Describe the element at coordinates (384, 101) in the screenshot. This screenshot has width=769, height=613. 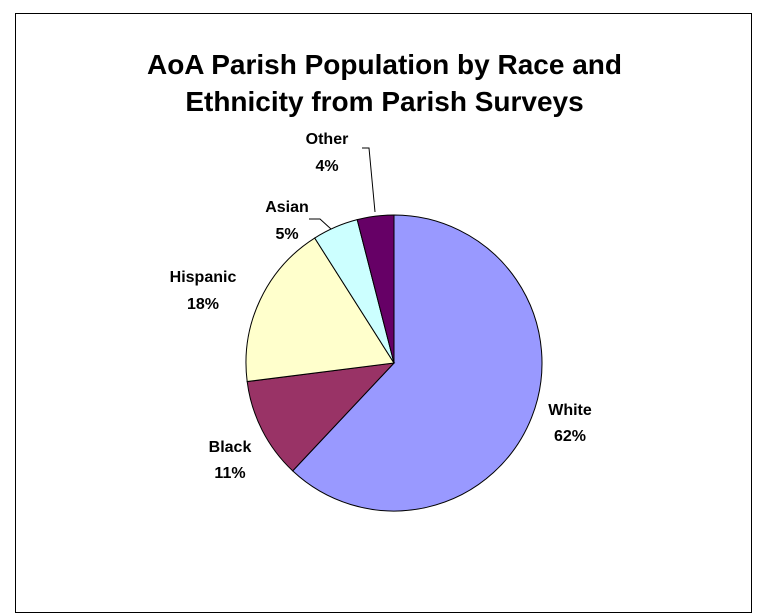
I see `chart-title-line-2: Ethnicity from Parish Surveys` at that location.